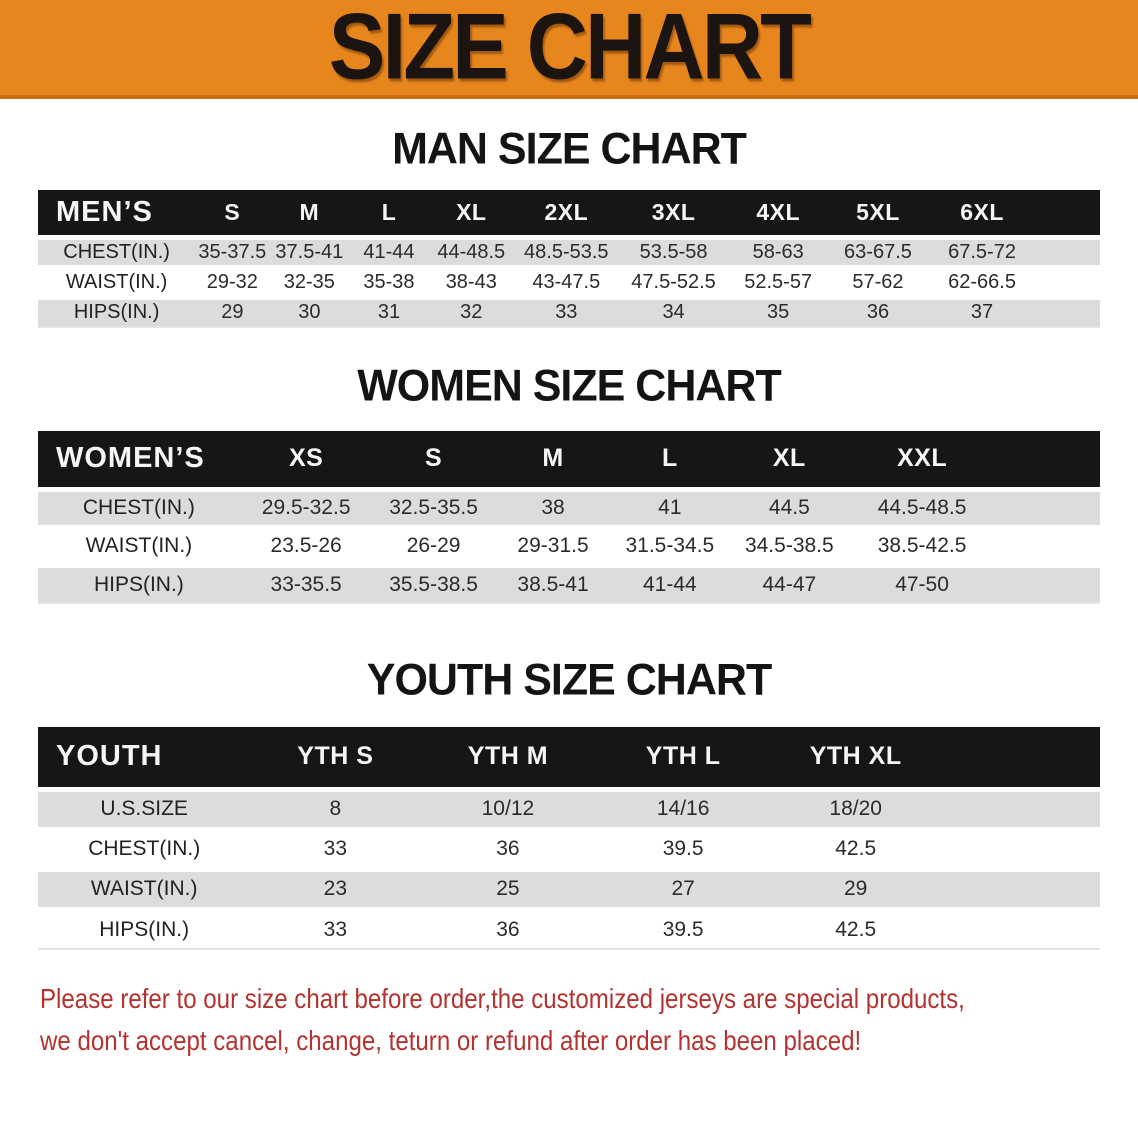  Describe the element at coordinates (309, 252) in the screenshot. I see `size-value-cell: 37.5-41` at that location.